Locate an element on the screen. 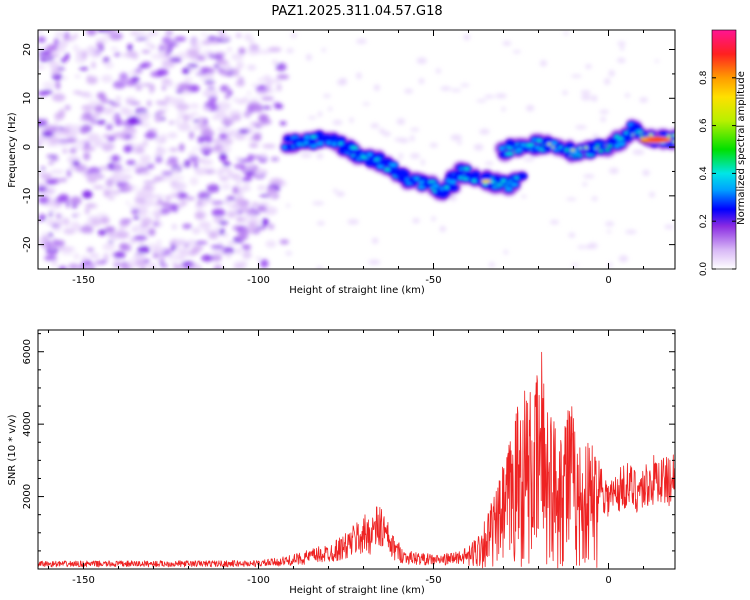  y-tick-label: 20 is located at coordinates (27, 49).